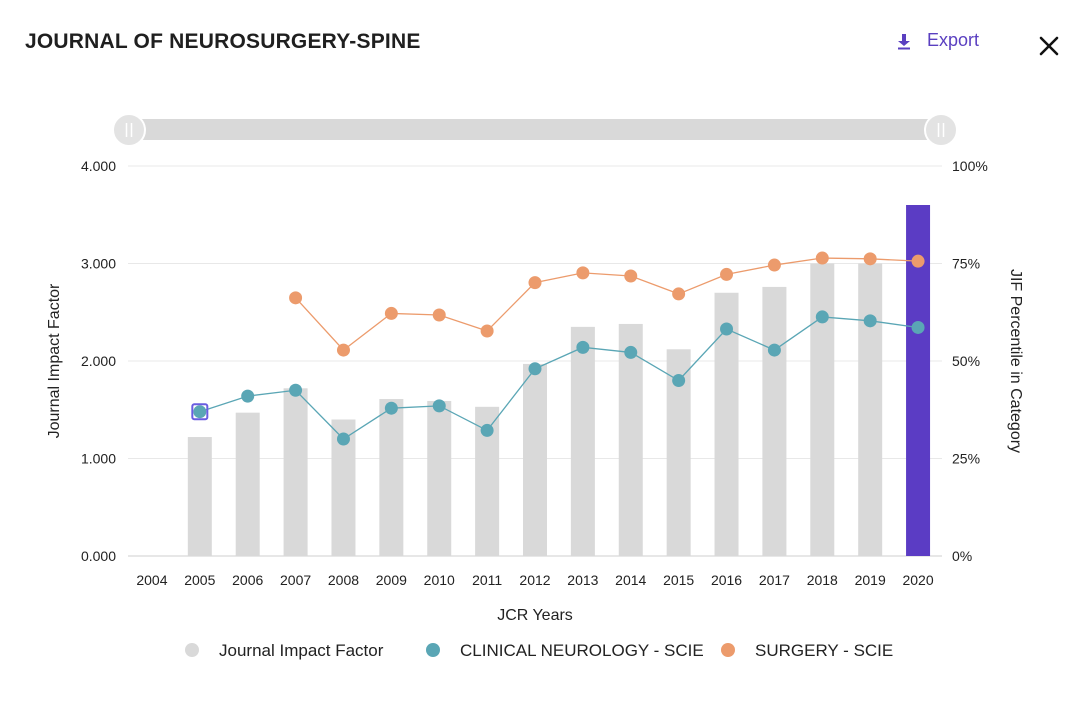 The width and height of the screenshot is (1080, 719). Describe the element at coordinates (439, 406) in the screenshot. I see `neurology-point-2010` at that location.